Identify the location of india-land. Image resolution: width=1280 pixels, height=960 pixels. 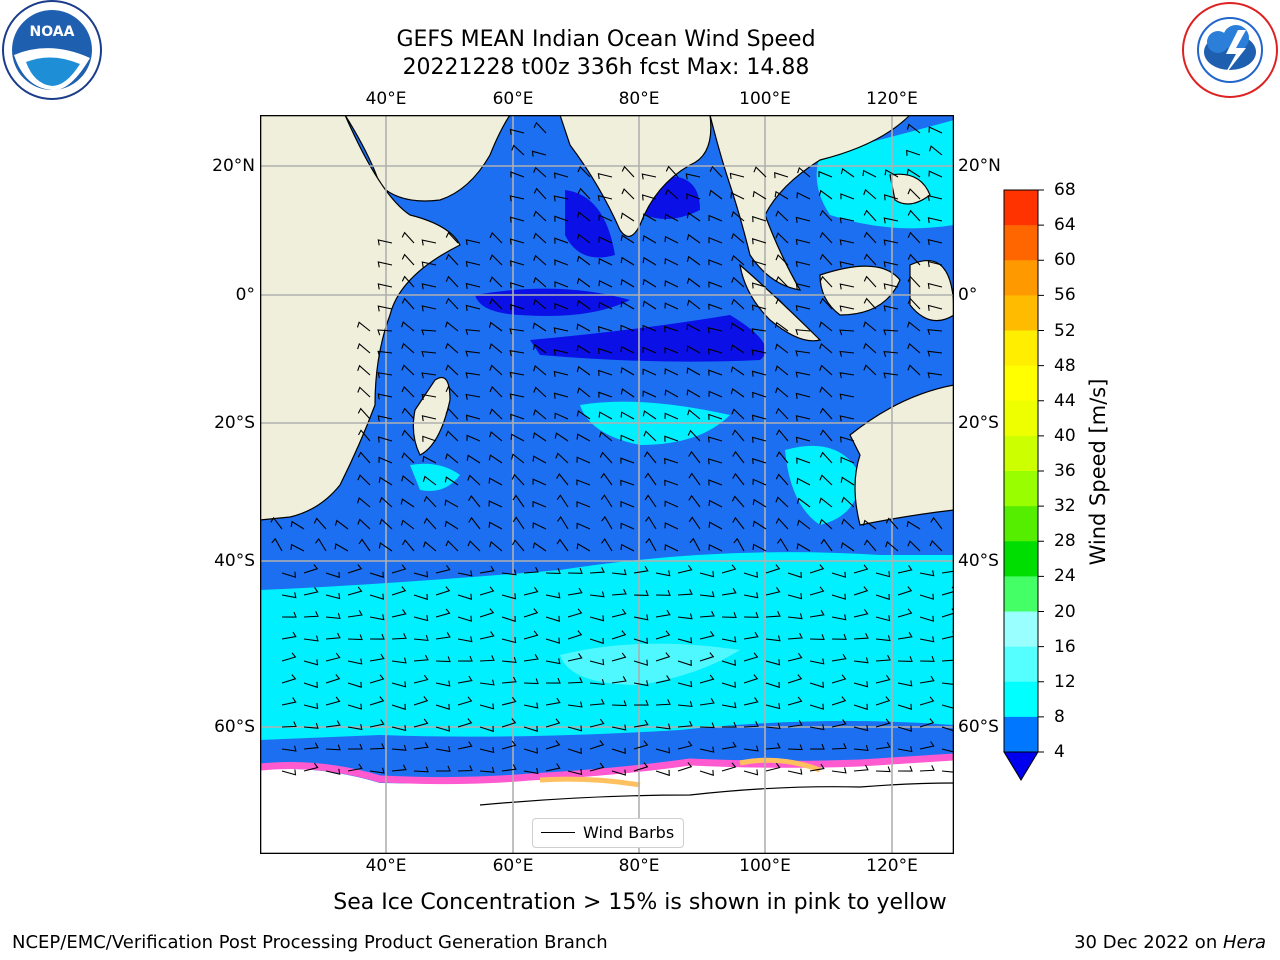
(635, 176).